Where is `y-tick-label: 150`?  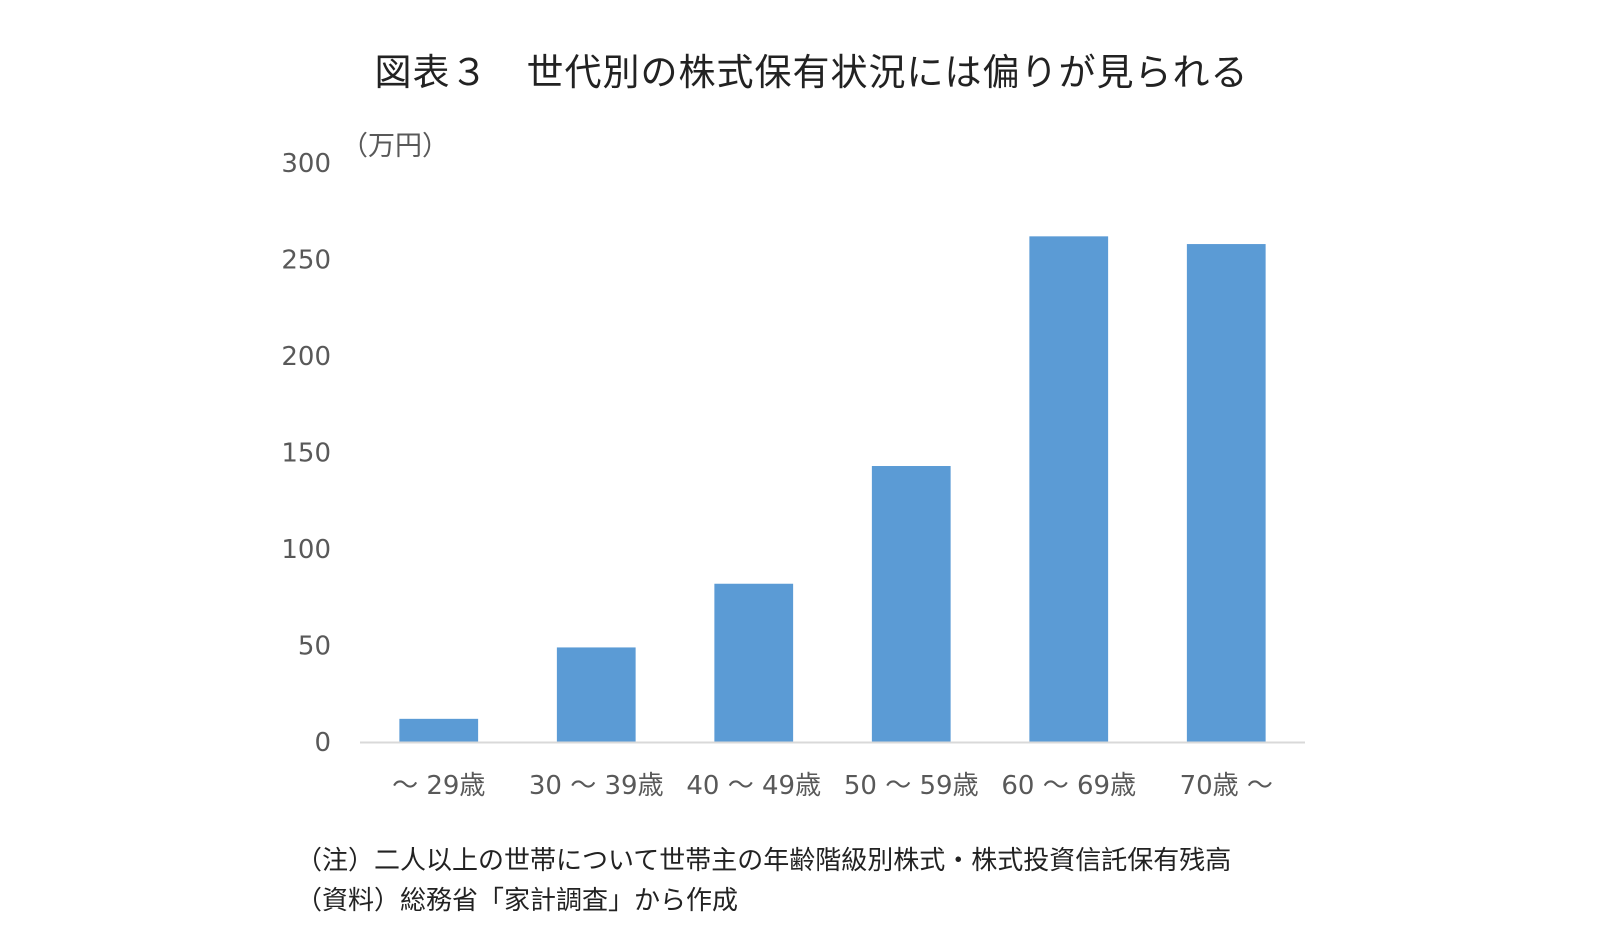
y-tick-label: 150 is located at coordinates (306, 454).